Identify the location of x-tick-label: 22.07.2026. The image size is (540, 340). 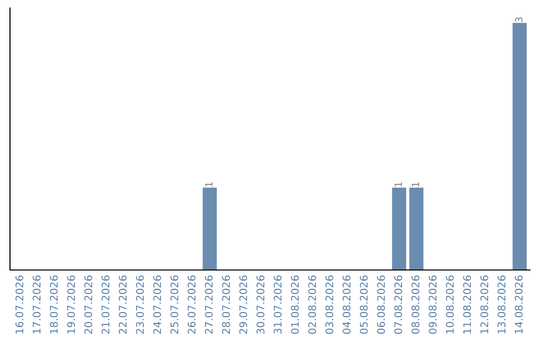
(122, 305).